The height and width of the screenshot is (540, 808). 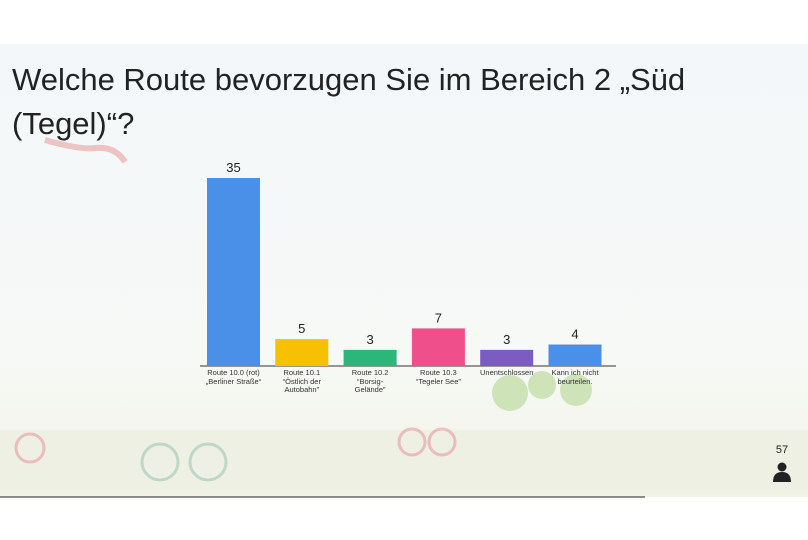 I want to click on x-tick-label: Route 10.0 (rot) „Berliner Straße“, so click(x=233, y=377).